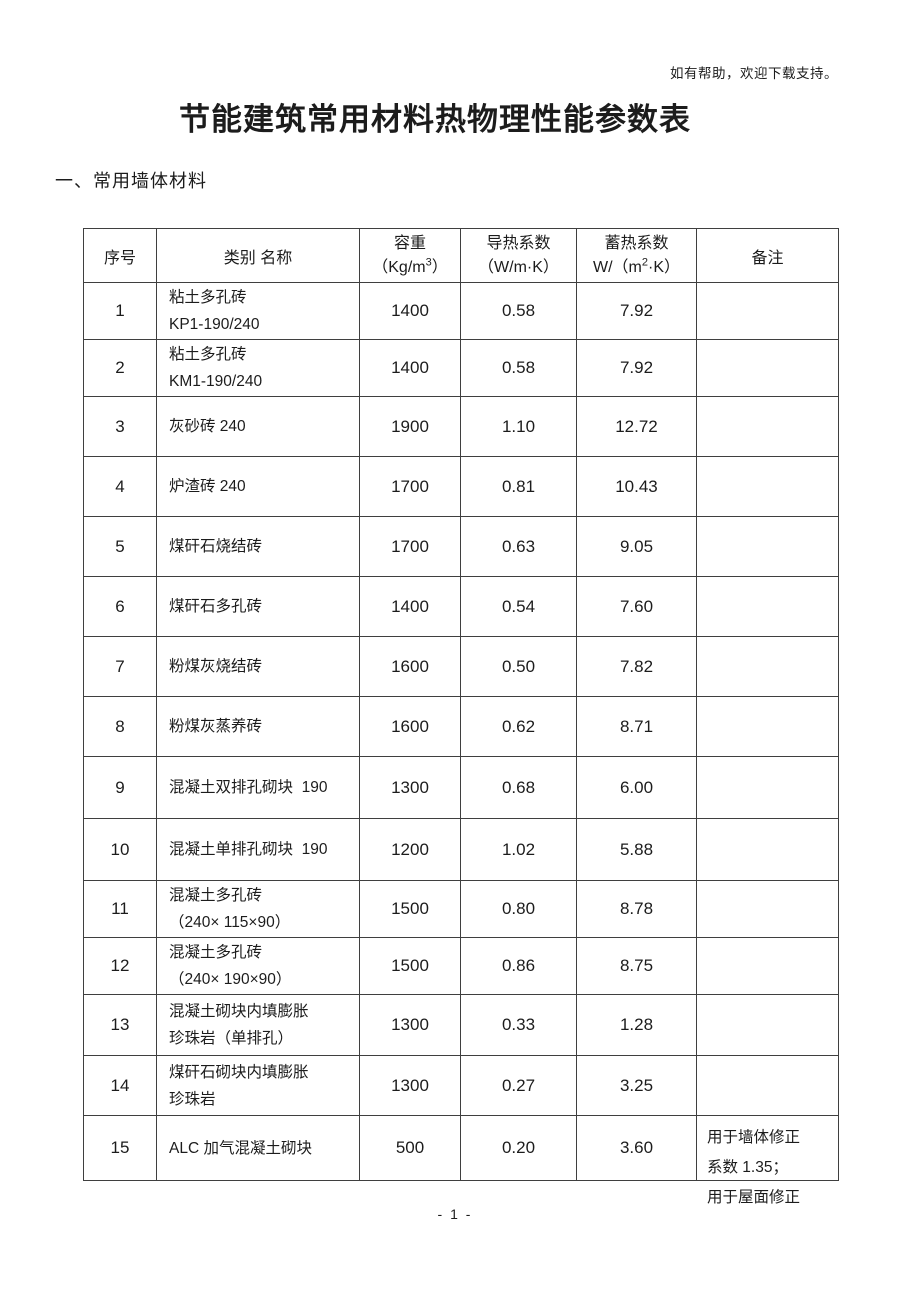 Image resolution: width=920 pixels, height=1303 pixels. Describe the element at coordinates (754, 1137) in the screenshot. I see `remark-line: 用于墙体修正` at that location.